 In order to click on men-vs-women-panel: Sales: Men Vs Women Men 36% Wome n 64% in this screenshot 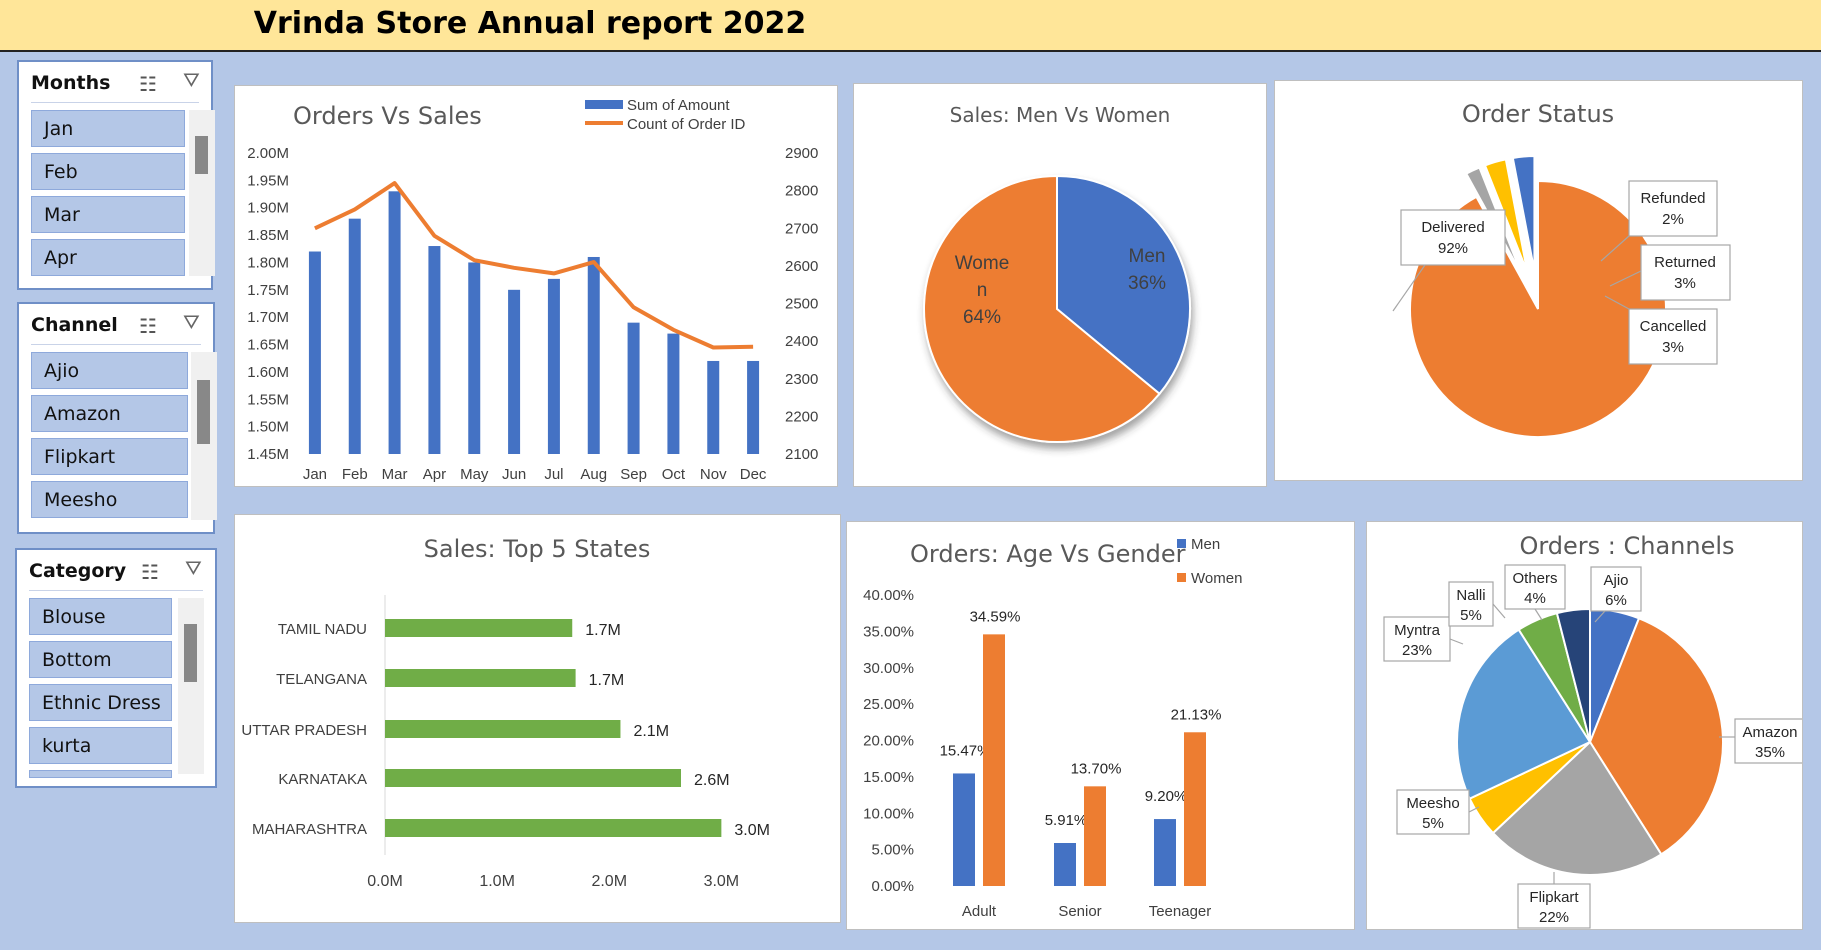, I will do `click(1060, 285)`.